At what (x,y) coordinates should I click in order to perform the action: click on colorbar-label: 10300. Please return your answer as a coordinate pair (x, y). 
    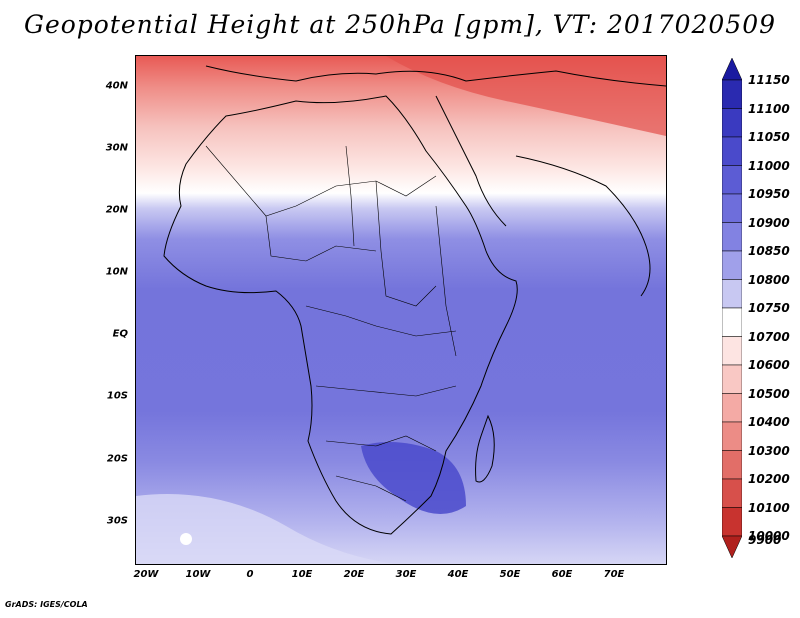
    Looking at the image, I should click on (769, 450).